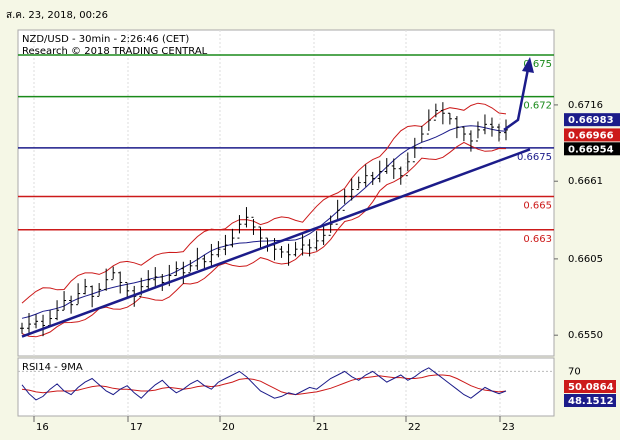  I want to click on x-tick-label: 21, so click(322, 427).